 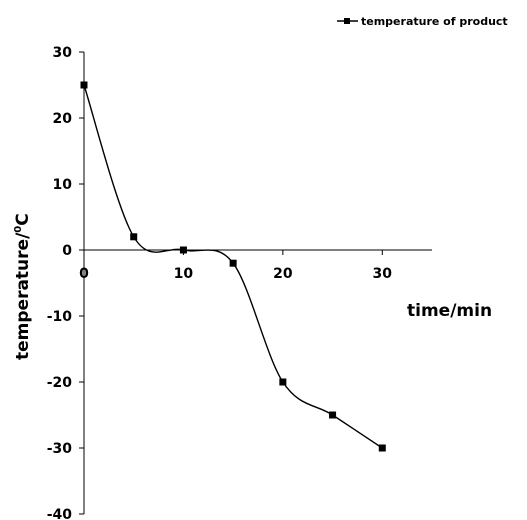 I want to click on y-axis-title-main: temperature/, so click(x=23, y=296).